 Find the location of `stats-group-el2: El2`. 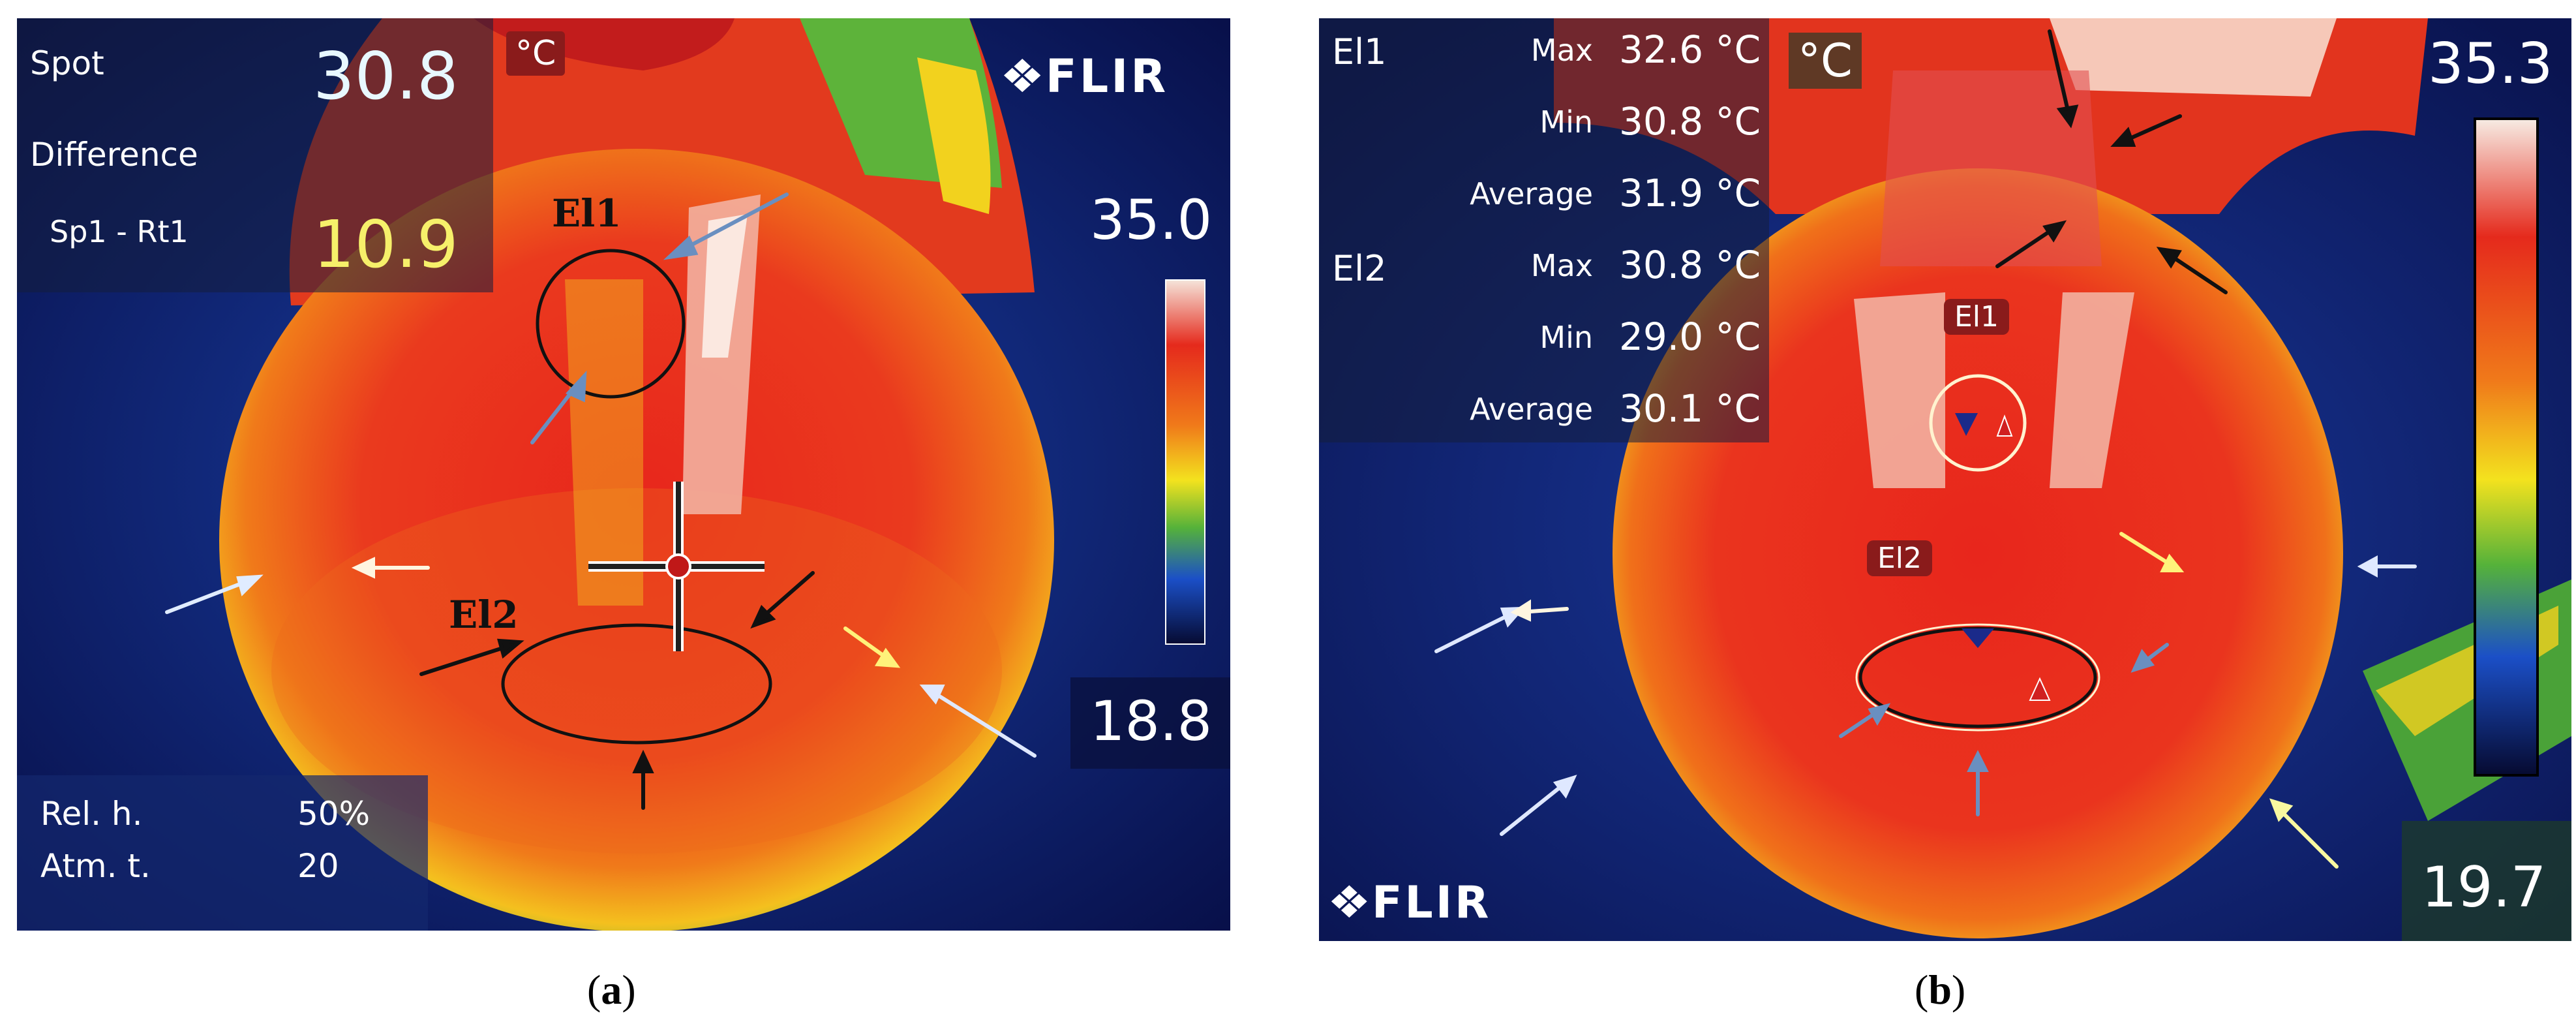

stats-group-el2: El2 is located at coordinates (1360, 268).